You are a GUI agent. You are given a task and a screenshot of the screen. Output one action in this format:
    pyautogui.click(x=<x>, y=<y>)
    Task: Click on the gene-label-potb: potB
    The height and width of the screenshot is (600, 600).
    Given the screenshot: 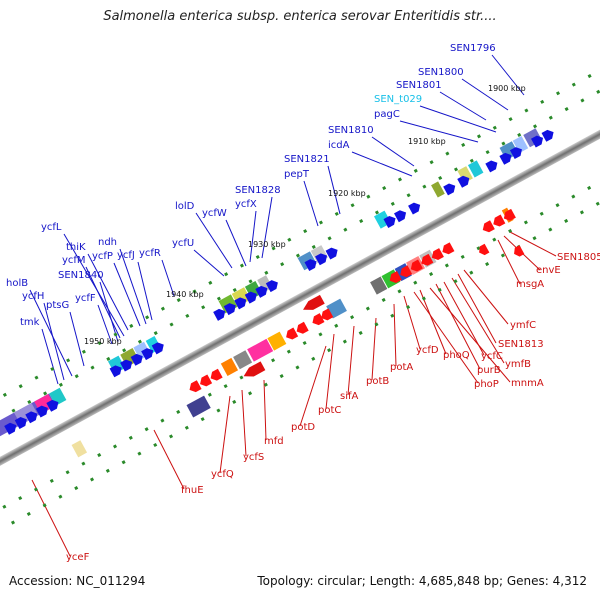 What is the action you would take?
    pyautogui.click(x=377, y=381)
    